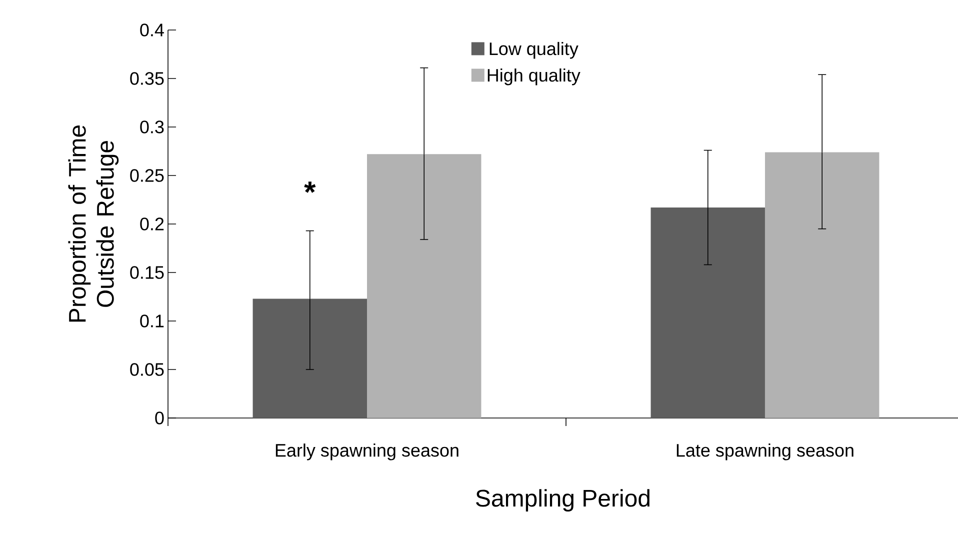 The image size is (958, 537). I want to click on y-tick-label: 0, so click(159, 418).